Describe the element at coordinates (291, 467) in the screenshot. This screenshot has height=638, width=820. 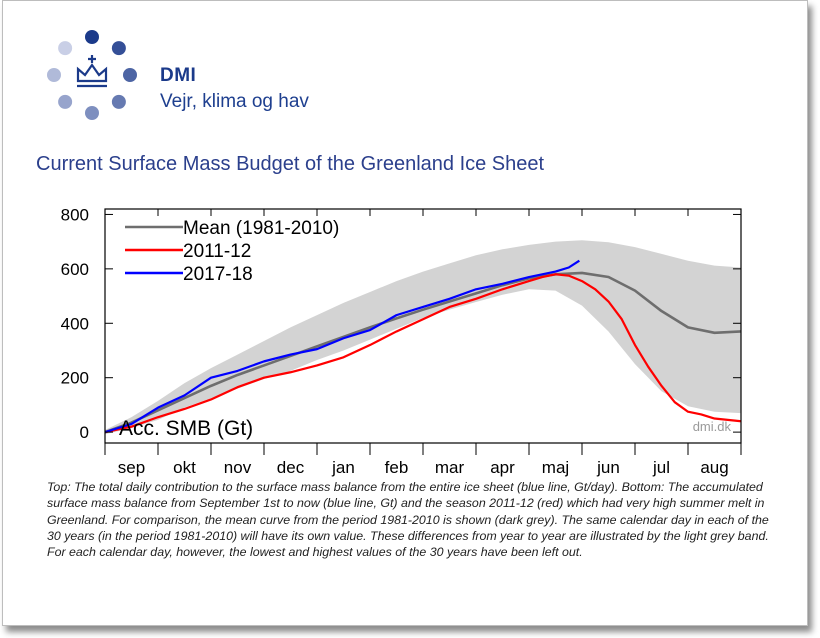
I see `x-tick-label: dec` at that location.